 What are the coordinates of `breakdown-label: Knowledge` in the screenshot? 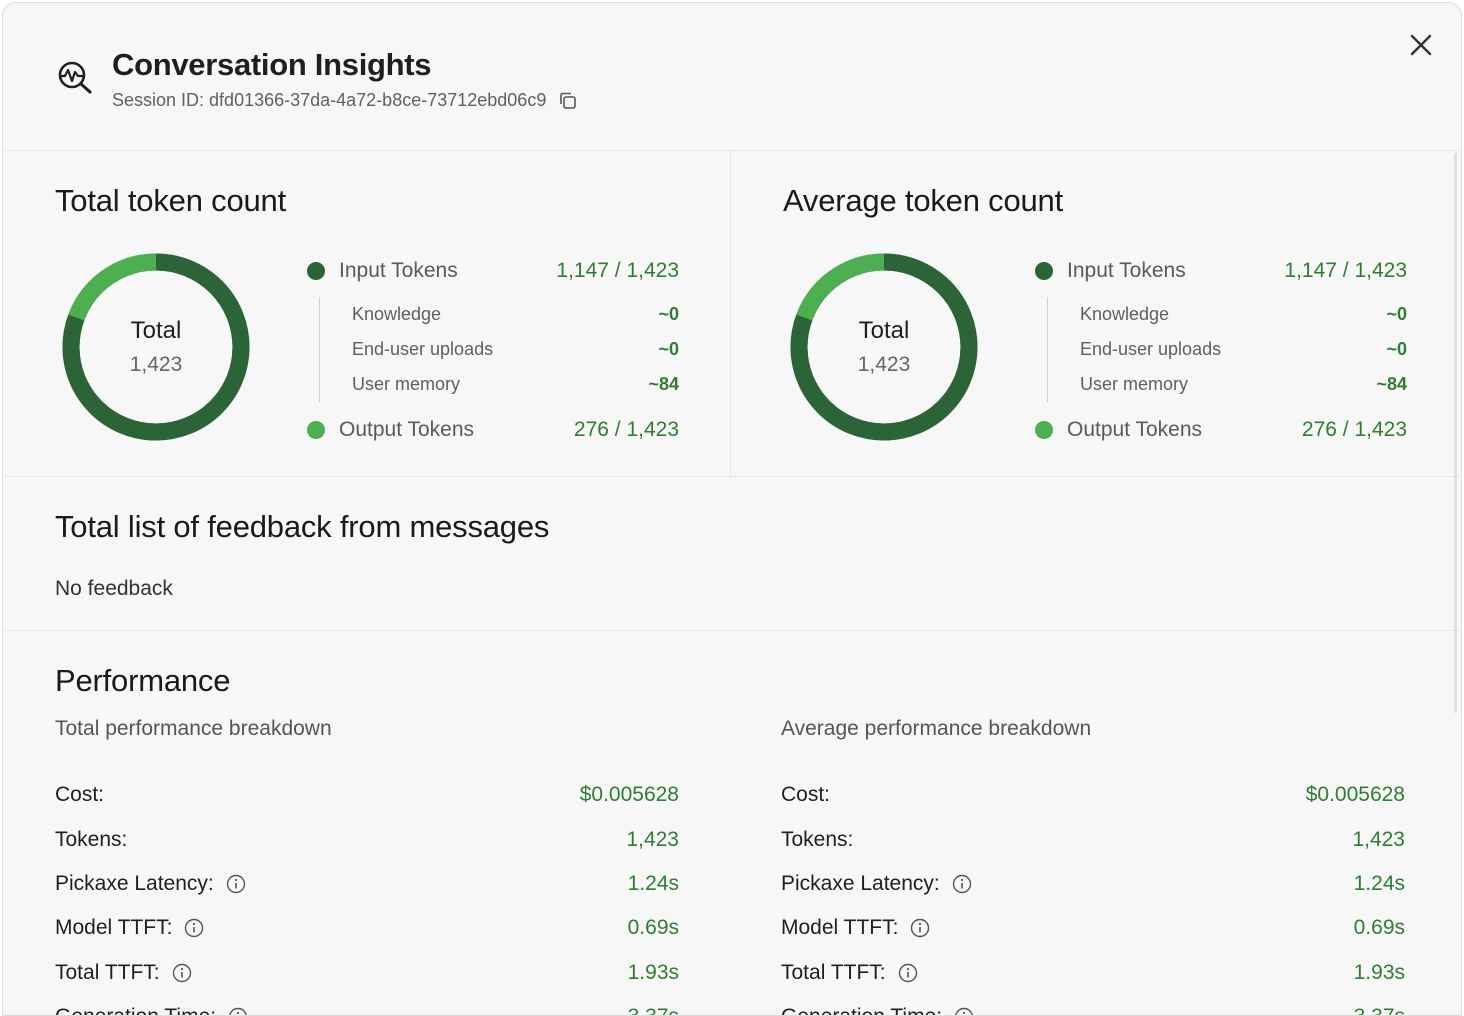 It's located at (1125, 314).